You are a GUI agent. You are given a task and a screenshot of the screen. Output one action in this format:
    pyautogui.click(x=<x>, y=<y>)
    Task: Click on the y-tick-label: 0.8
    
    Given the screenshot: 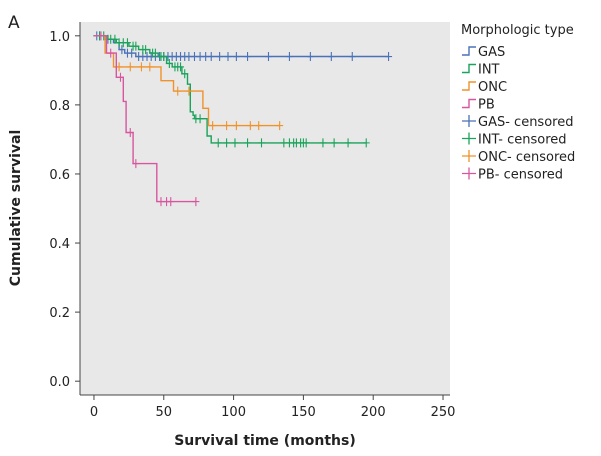 What is the action you would take?
    pyautogui.click(x=59, y=106)
    